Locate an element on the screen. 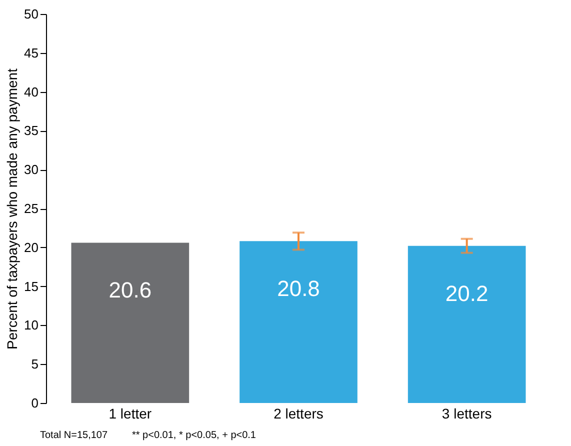 The image size is (571, 446). data-label: 20.2 is located at coordinates (466, 293).